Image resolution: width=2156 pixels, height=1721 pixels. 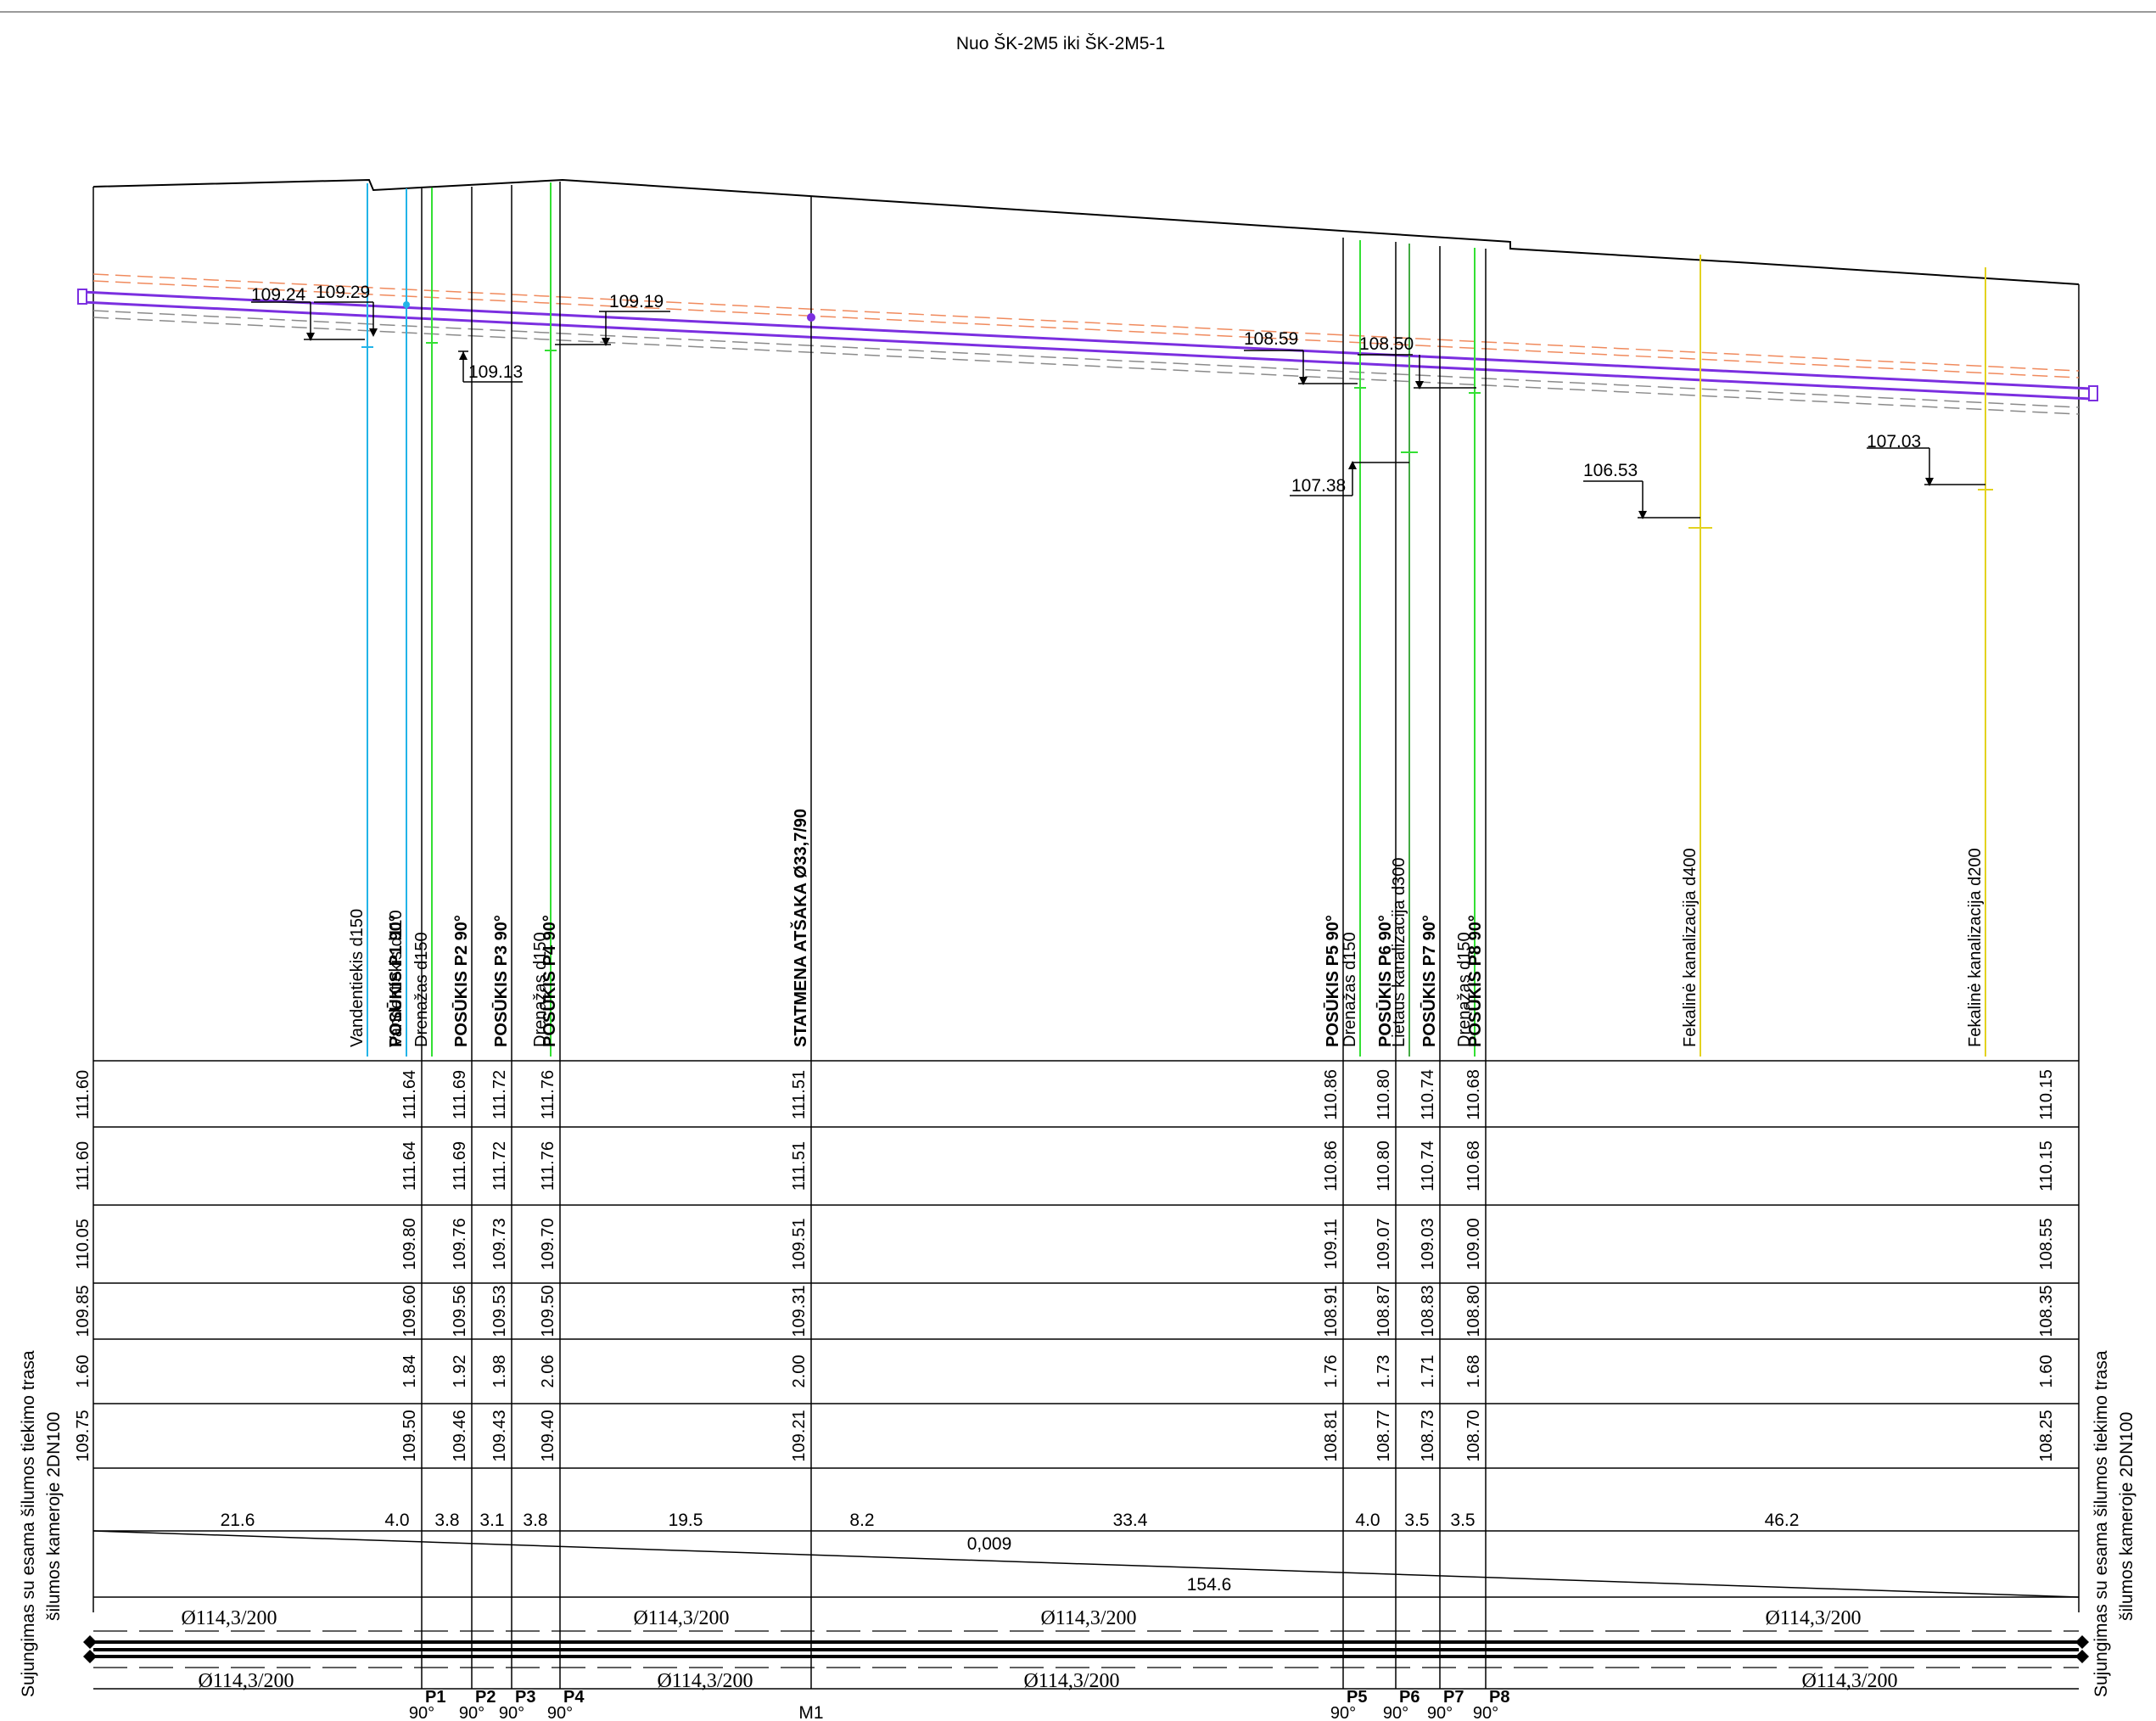 I want to click on table-cell: 2.00, so click(x=800, y=1371).